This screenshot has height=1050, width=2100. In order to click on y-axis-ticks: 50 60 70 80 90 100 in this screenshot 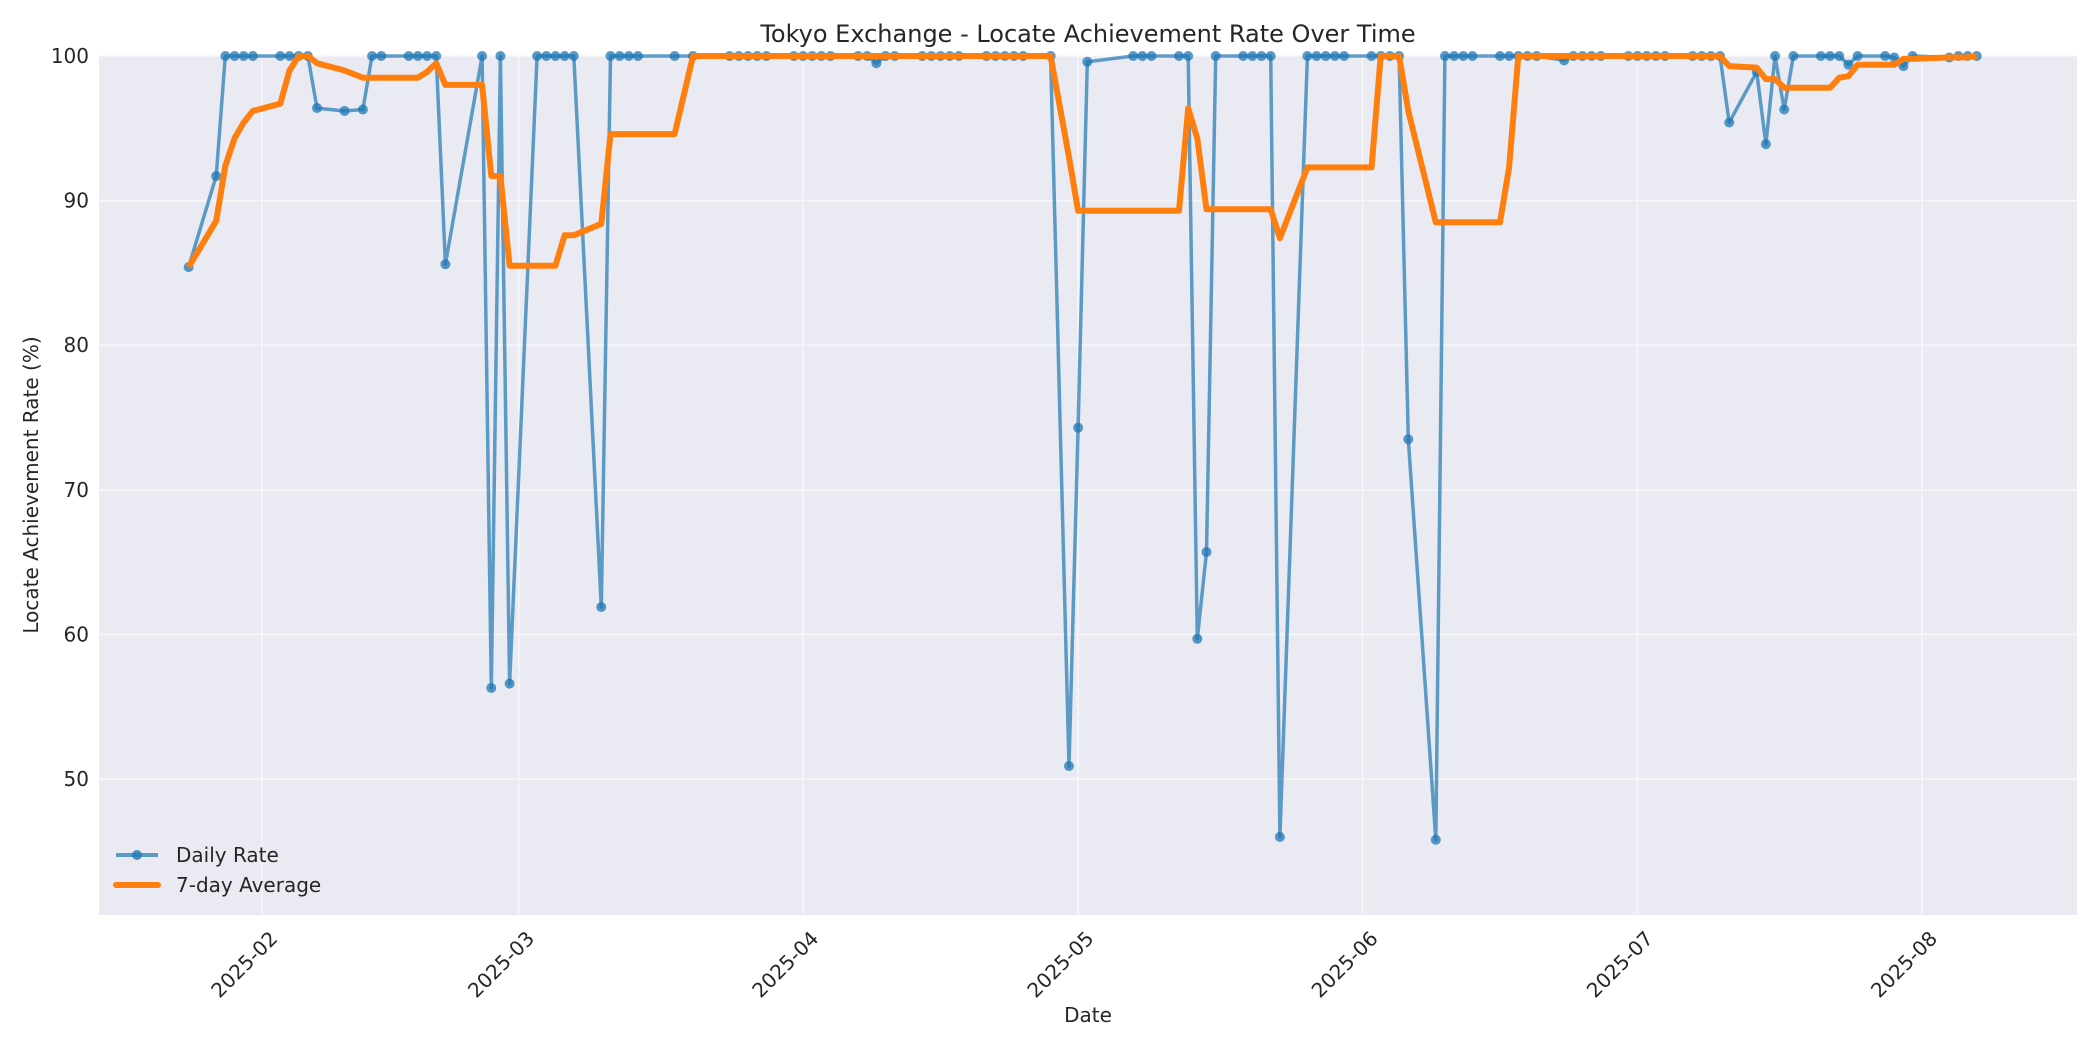, I will do `click(70, 417)`.